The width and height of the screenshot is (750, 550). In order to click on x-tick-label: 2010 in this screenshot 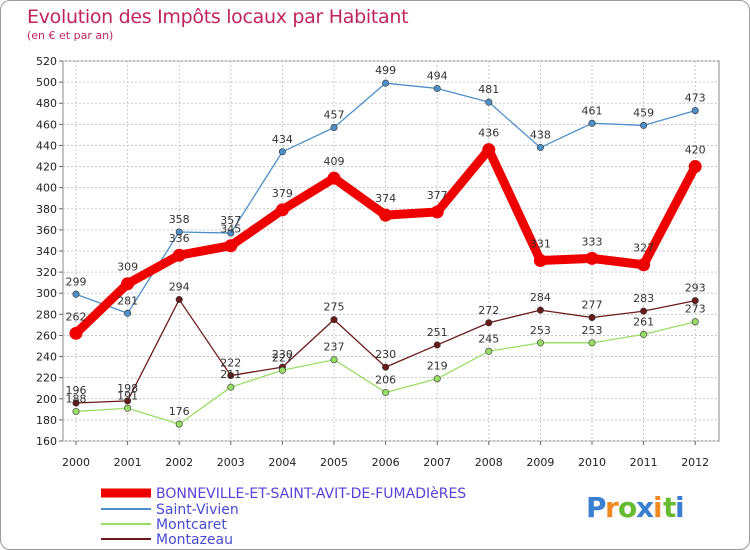, I will do `click(592, 462)`.